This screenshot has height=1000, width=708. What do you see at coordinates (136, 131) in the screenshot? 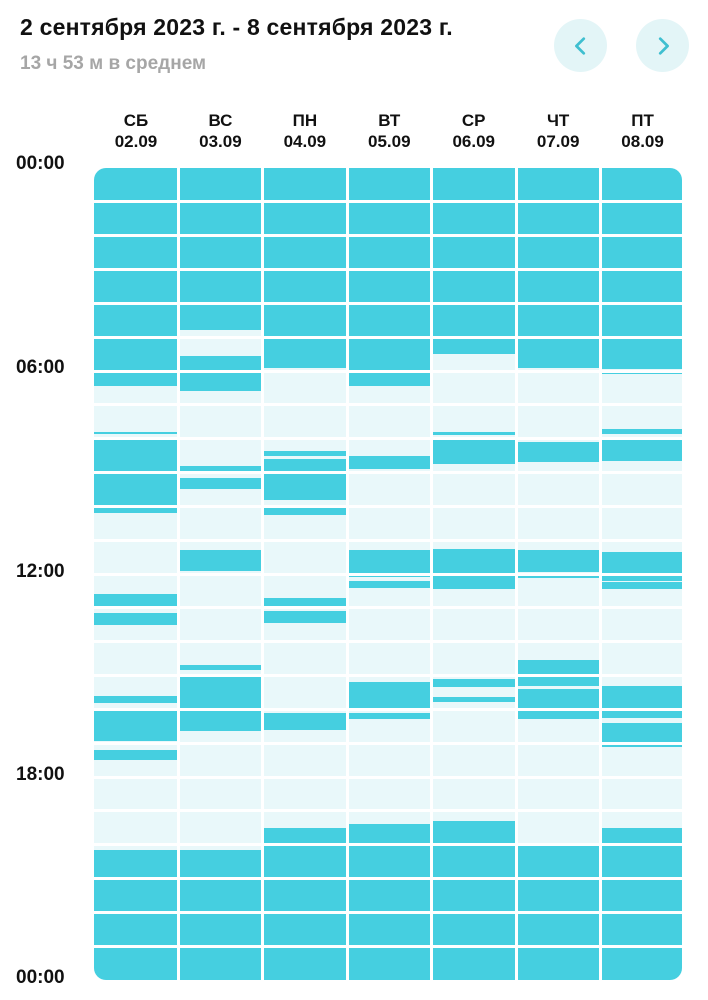
I see `day-header-0: СБ 02.09` at bounding box center [136, 131].